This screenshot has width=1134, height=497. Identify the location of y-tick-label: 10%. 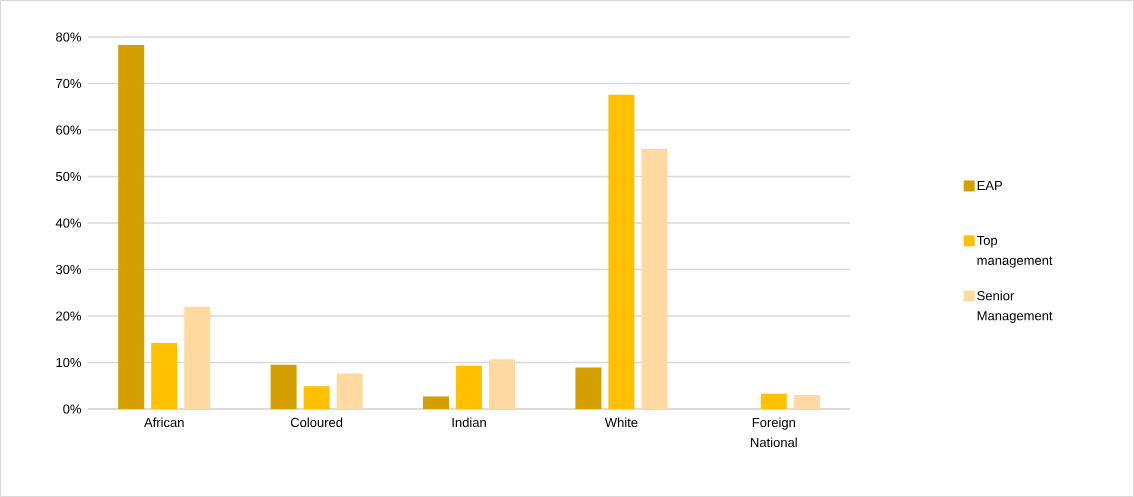
(69, 362).